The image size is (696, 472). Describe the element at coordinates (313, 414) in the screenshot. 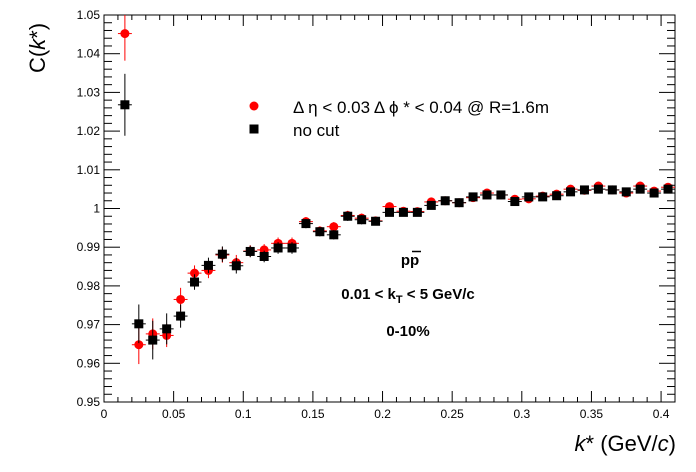

I see `x-tick-label: 0.15` at that location.